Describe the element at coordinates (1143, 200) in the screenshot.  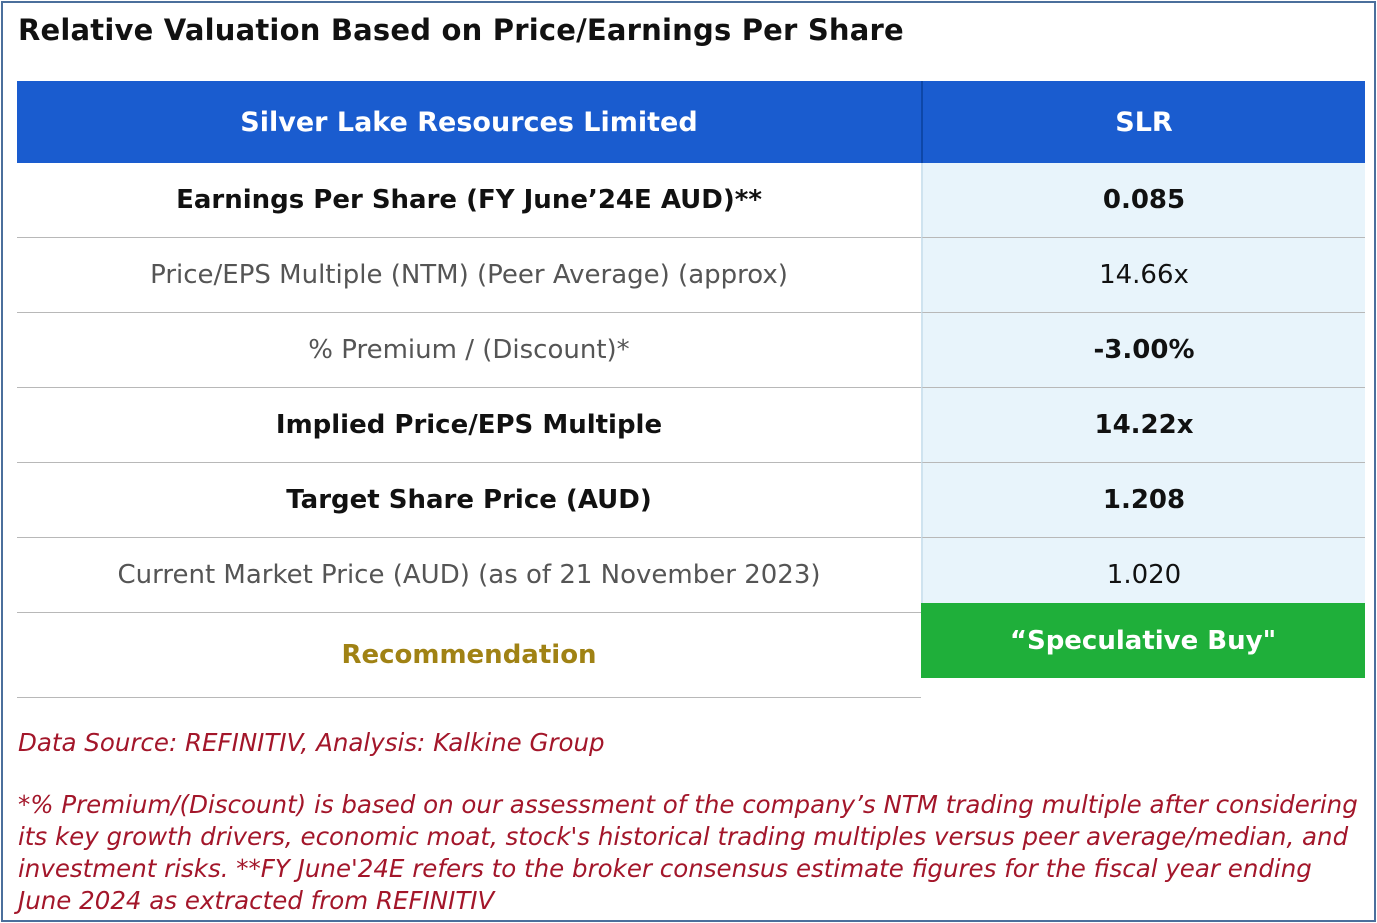
I see `row-value-eps: 0.085` at that location.